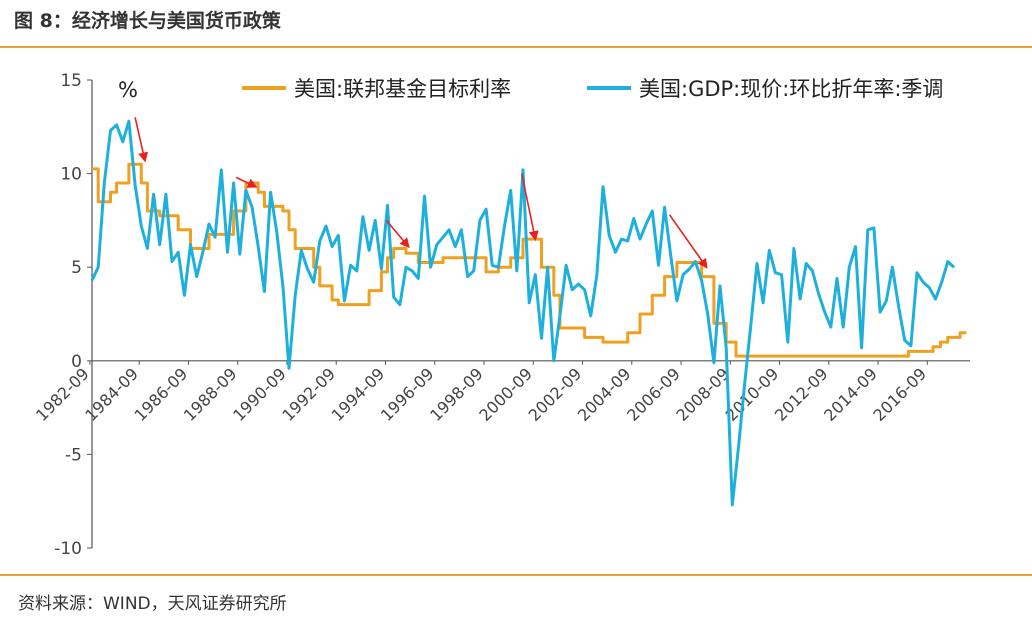  What do you see at coordinates (259, 394) in the screenshot?
I see `x-tick-label: 1990-09` at bounding box center [259, 394].